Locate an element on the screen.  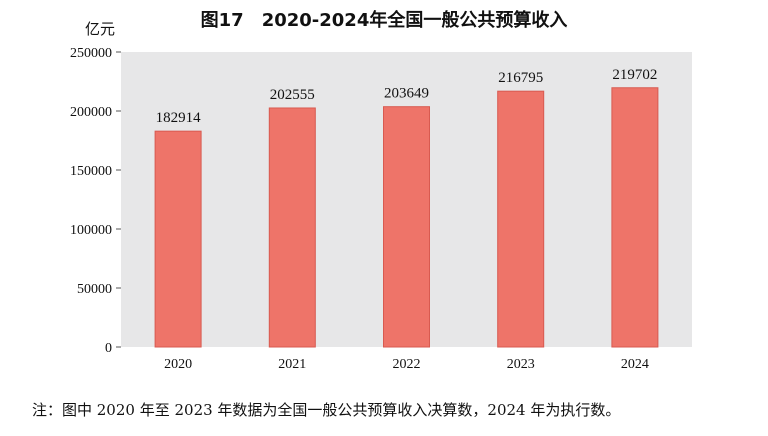
data-label-2020: 182914 is located at coordinates (179, 118).